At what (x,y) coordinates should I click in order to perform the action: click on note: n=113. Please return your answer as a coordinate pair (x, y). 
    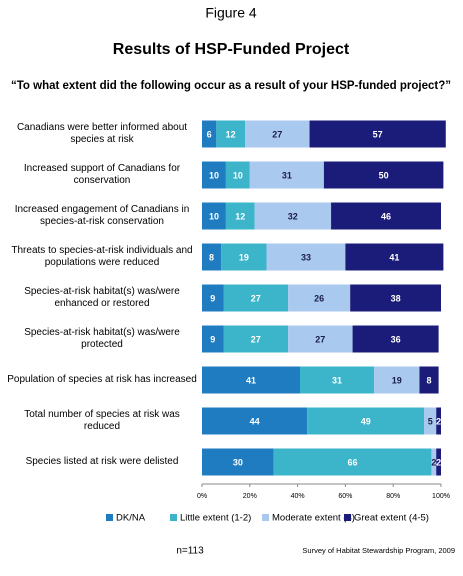
    Looking at the image, I should click on (190, 551).